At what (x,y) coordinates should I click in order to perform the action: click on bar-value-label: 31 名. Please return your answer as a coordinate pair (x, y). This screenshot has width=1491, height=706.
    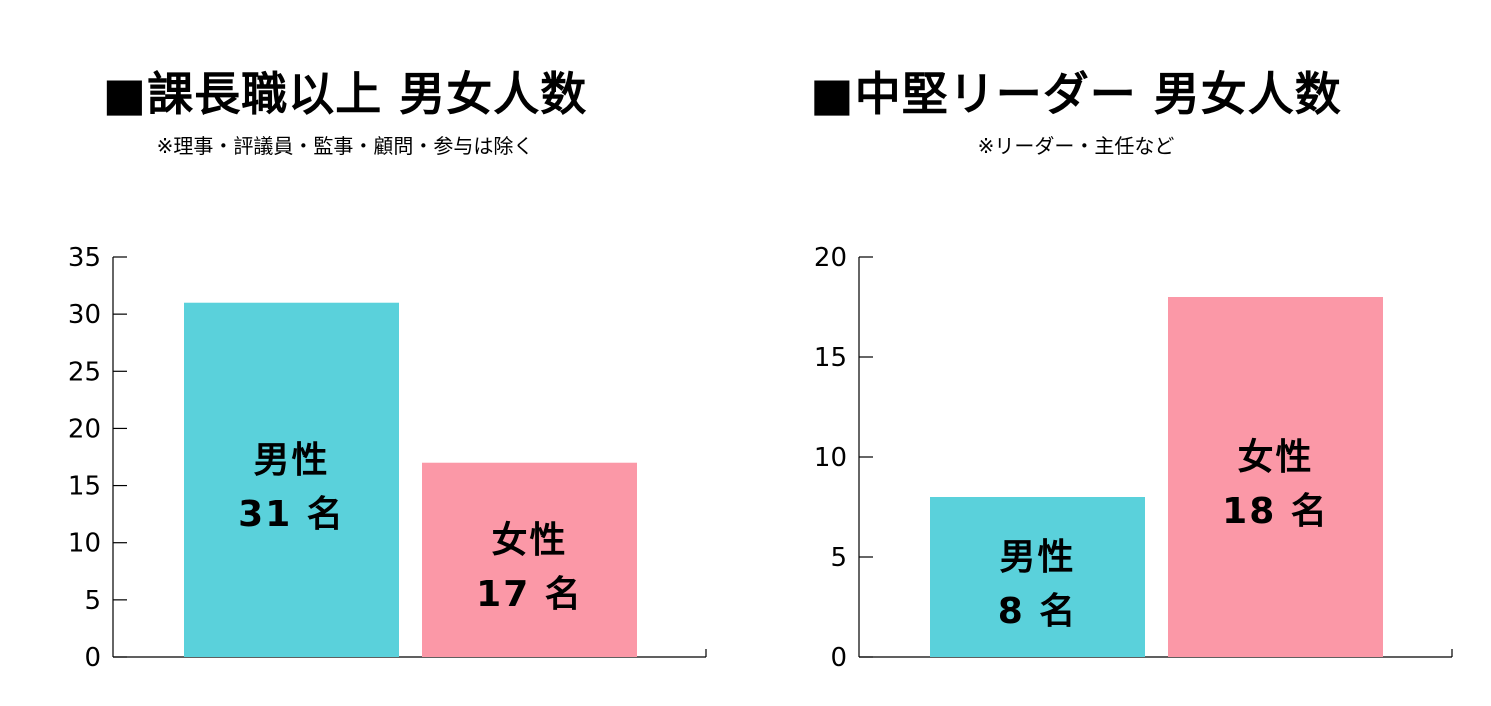
    Looking at the image, I should click on (291, 514).